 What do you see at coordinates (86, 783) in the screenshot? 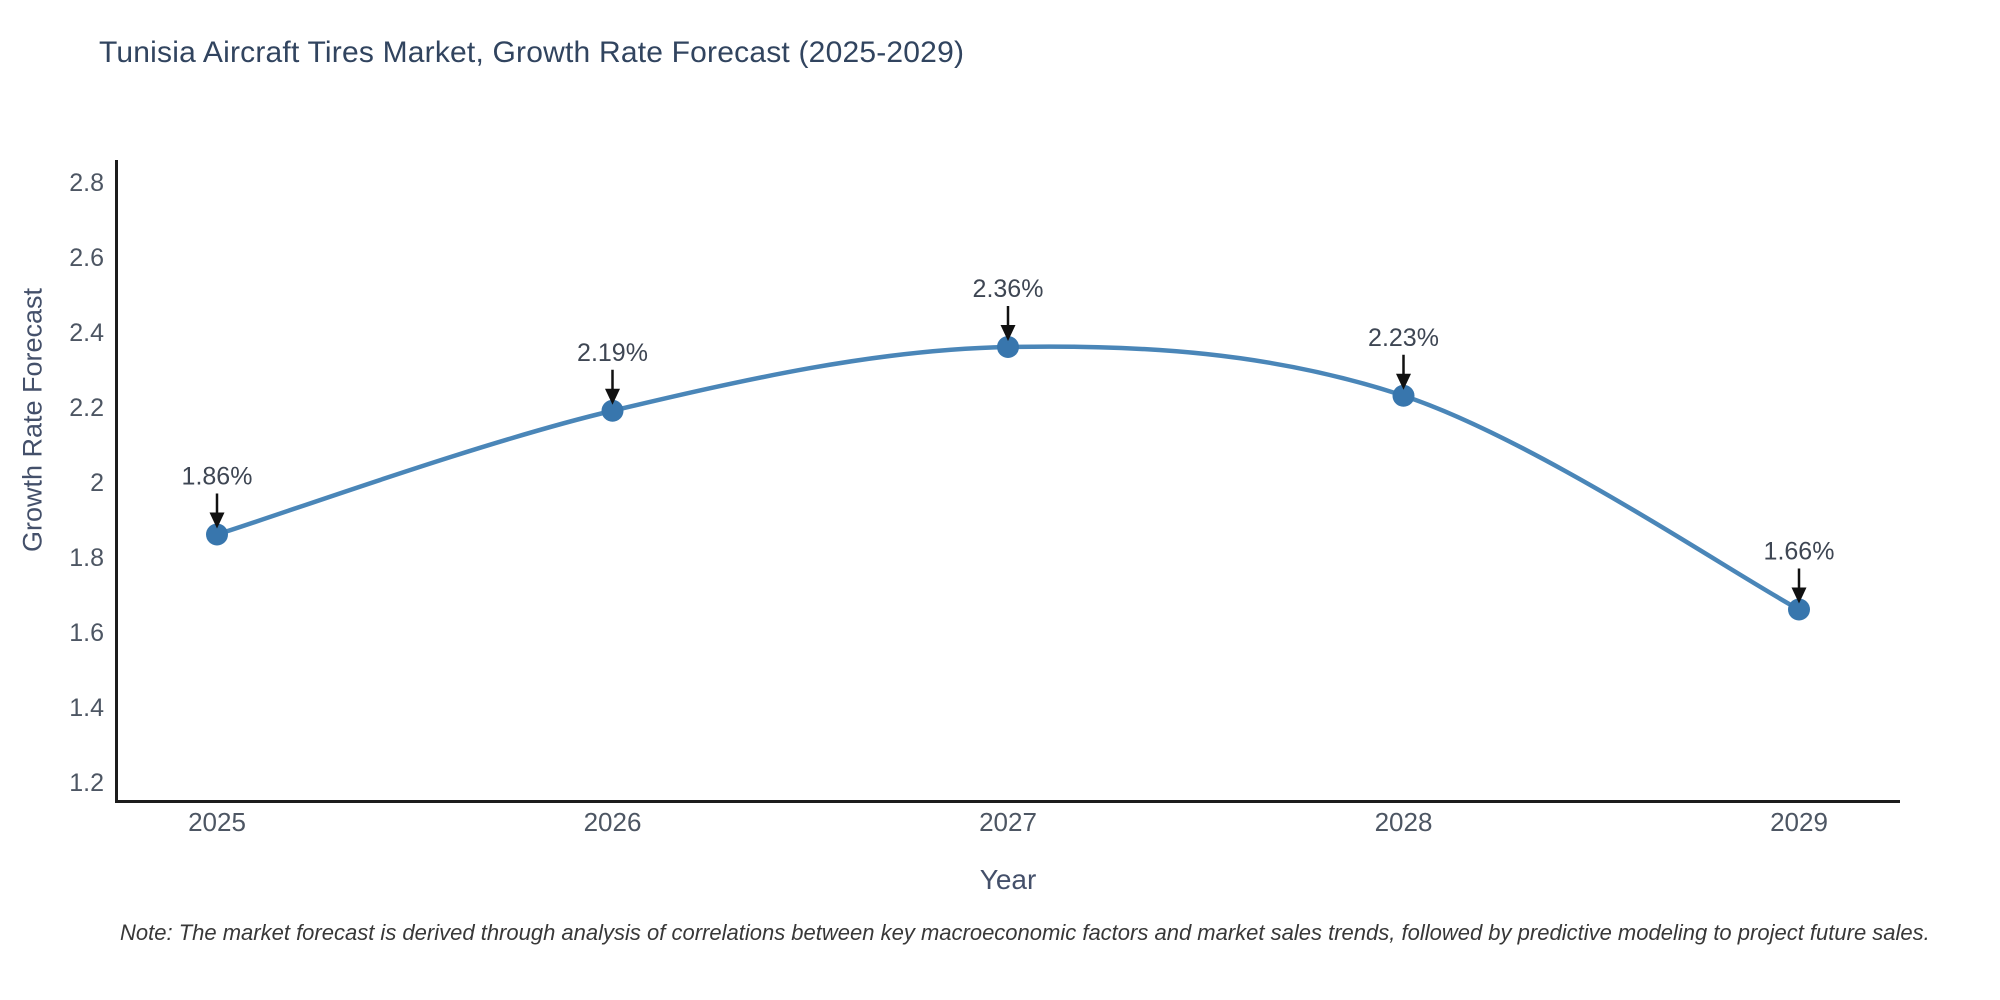
I see `y-tick-label: 1.2` at bounding box center [86, 783].